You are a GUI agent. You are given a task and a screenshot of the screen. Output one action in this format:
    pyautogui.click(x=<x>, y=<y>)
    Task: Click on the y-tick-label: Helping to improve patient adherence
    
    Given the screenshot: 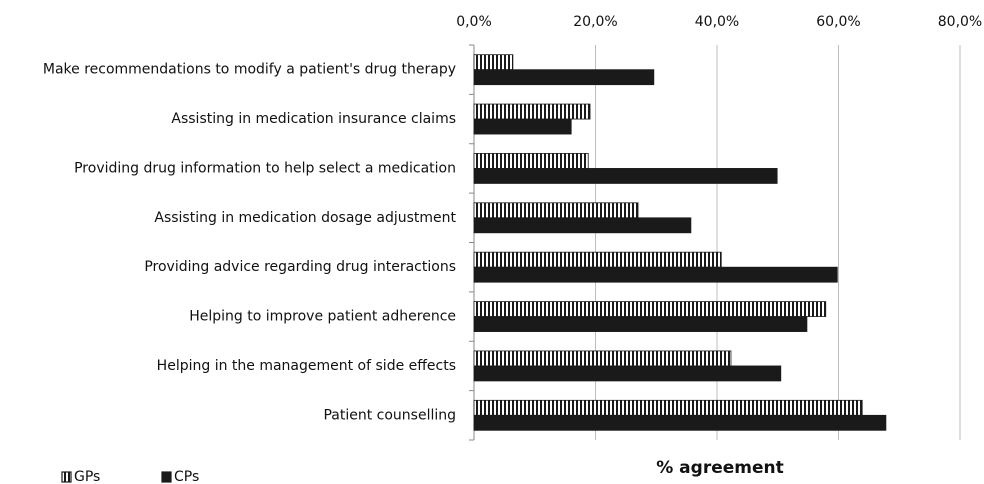 What is the action you would take?
    pyautogui.click(x=322, y=317)
    